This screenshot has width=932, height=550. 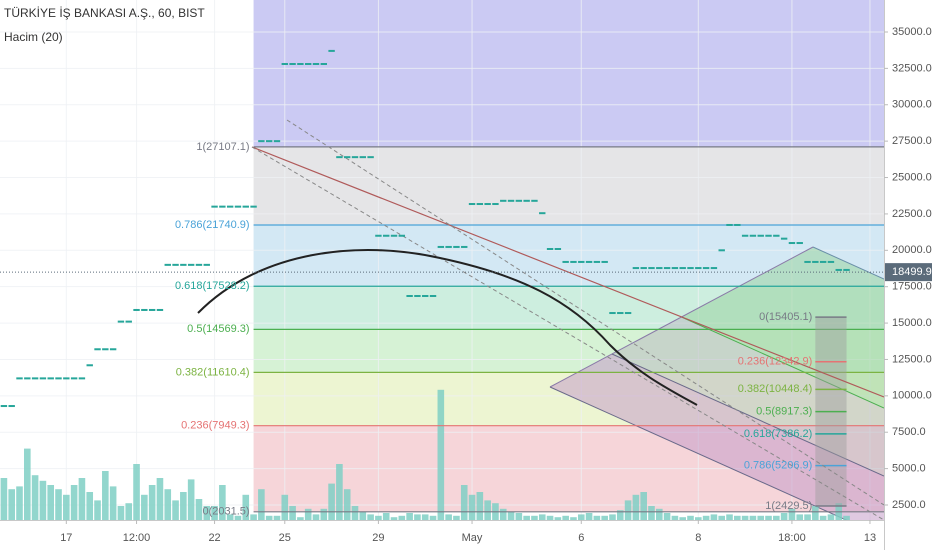 I want to click on y-tick-label: 5000.0, so click(x=909, y=469).